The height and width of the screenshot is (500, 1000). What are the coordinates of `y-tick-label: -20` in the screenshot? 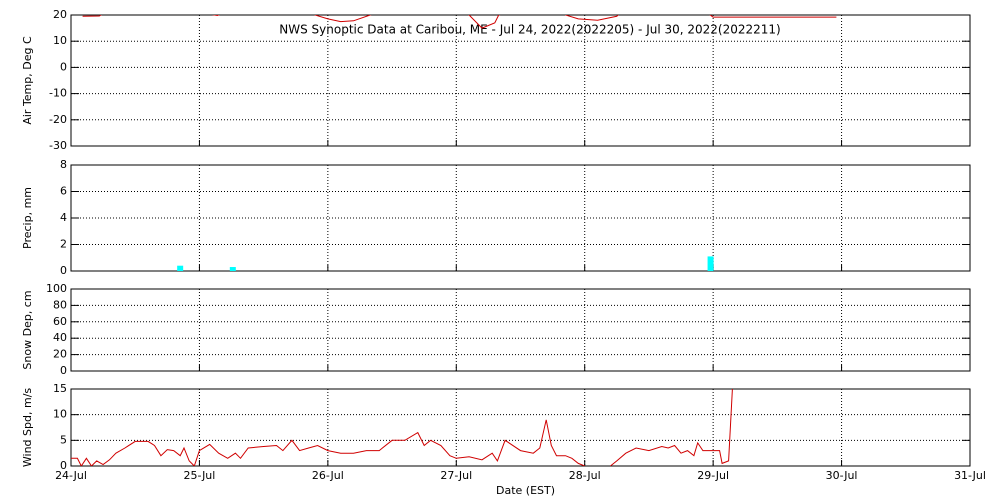 It's located at (58, 119).